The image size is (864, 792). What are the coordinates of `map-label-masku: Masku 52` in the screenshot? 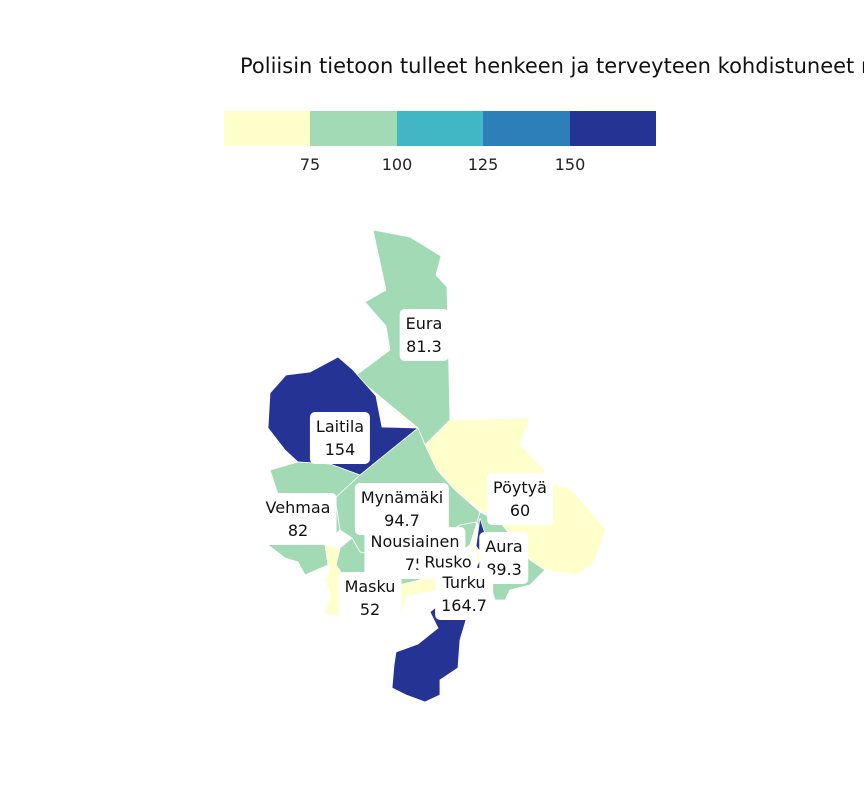 It's located at (370, 598).